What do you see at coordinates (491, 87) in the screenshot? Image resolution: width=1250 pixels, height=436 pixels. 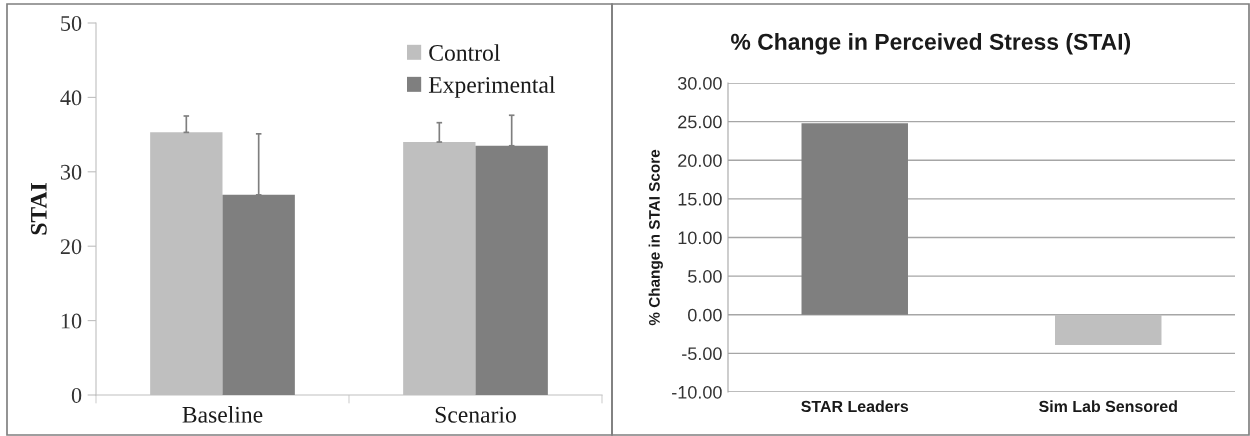 I see `legend-label: Experimental` at bounding box center [491, 87].